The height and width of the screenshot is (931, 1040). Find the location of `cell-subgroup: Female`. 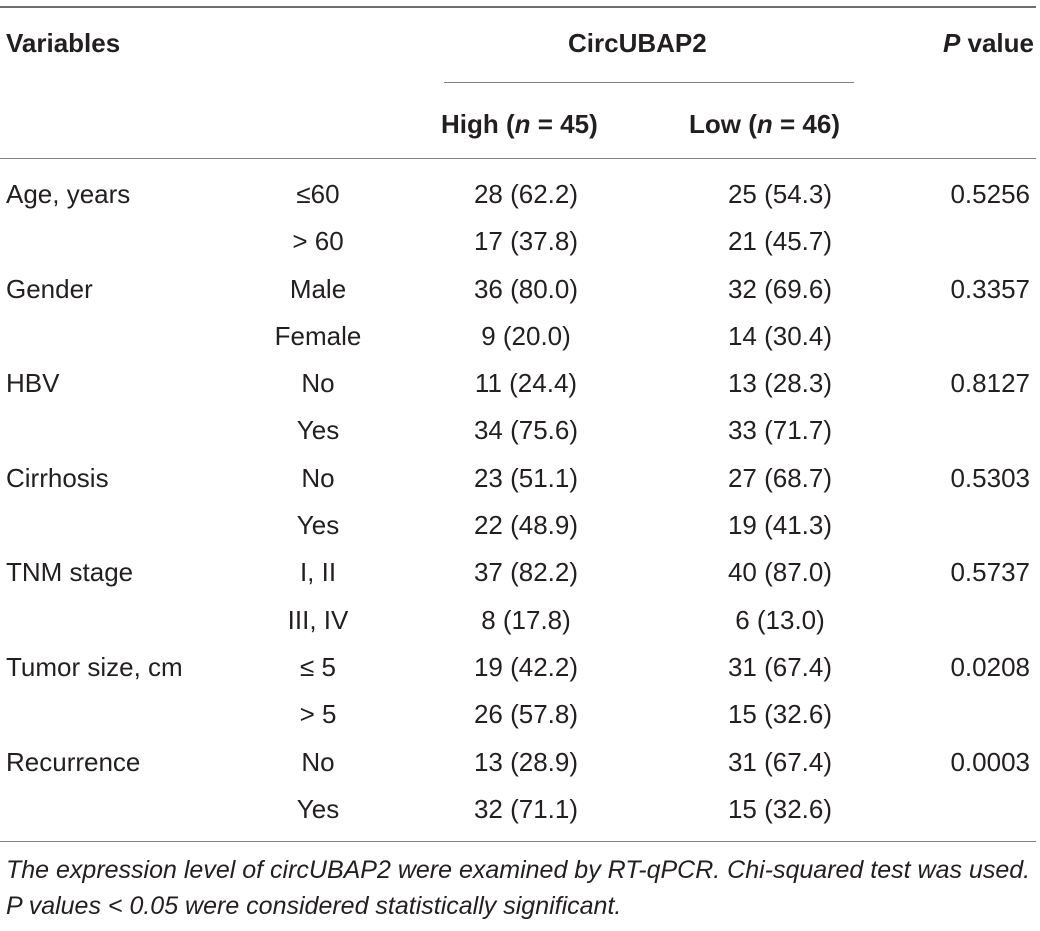

cell-subgroup: Female is located at coordinates (318, 335).